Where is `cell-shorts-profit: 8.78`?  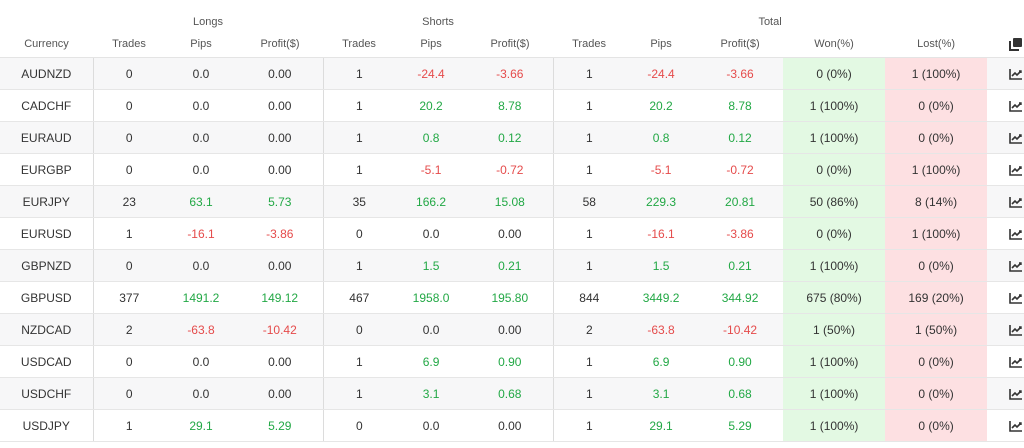 cell-shorts-profit: 8.78 is located at coordinates (510, 105).